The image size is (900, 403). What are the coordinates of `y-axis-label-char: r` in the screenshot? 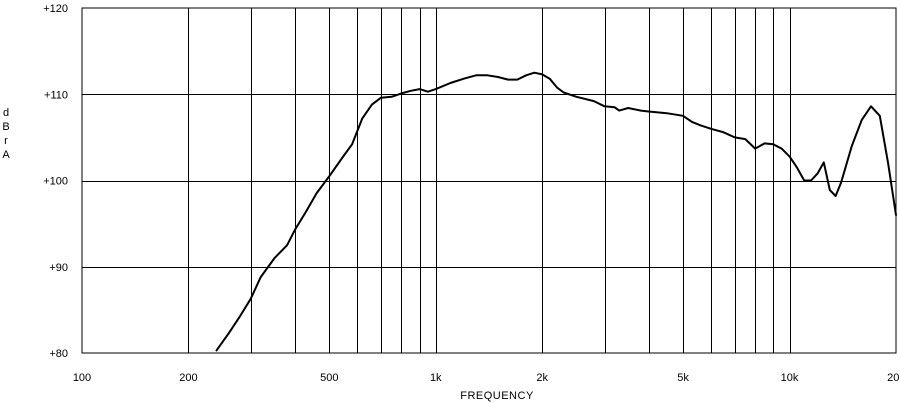 It's located at (6, 141).